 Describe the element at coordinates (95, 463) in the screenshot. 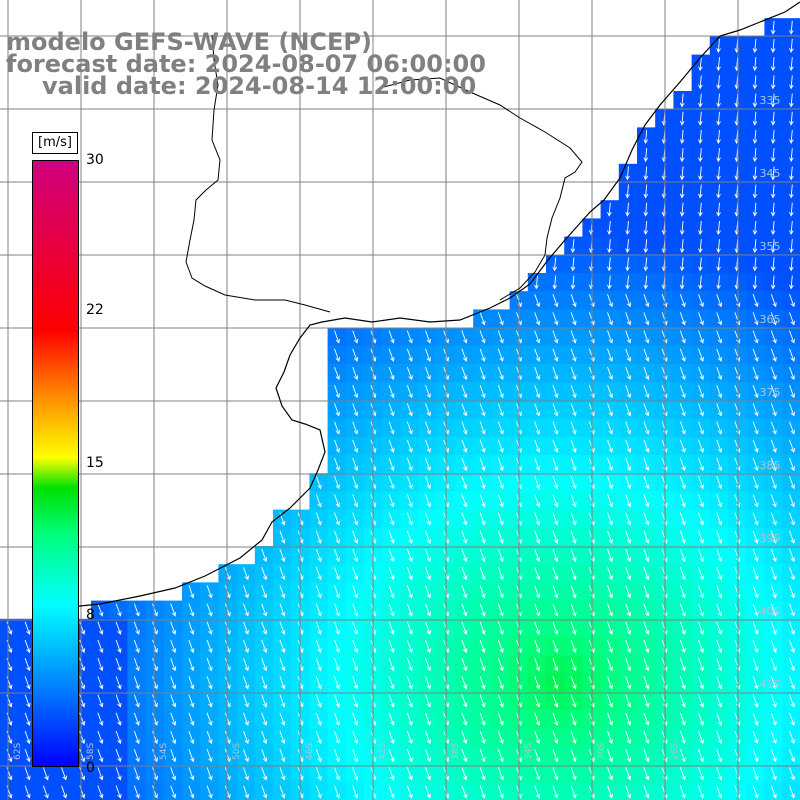

I see `colorbar-tick-15: 15` at that location.